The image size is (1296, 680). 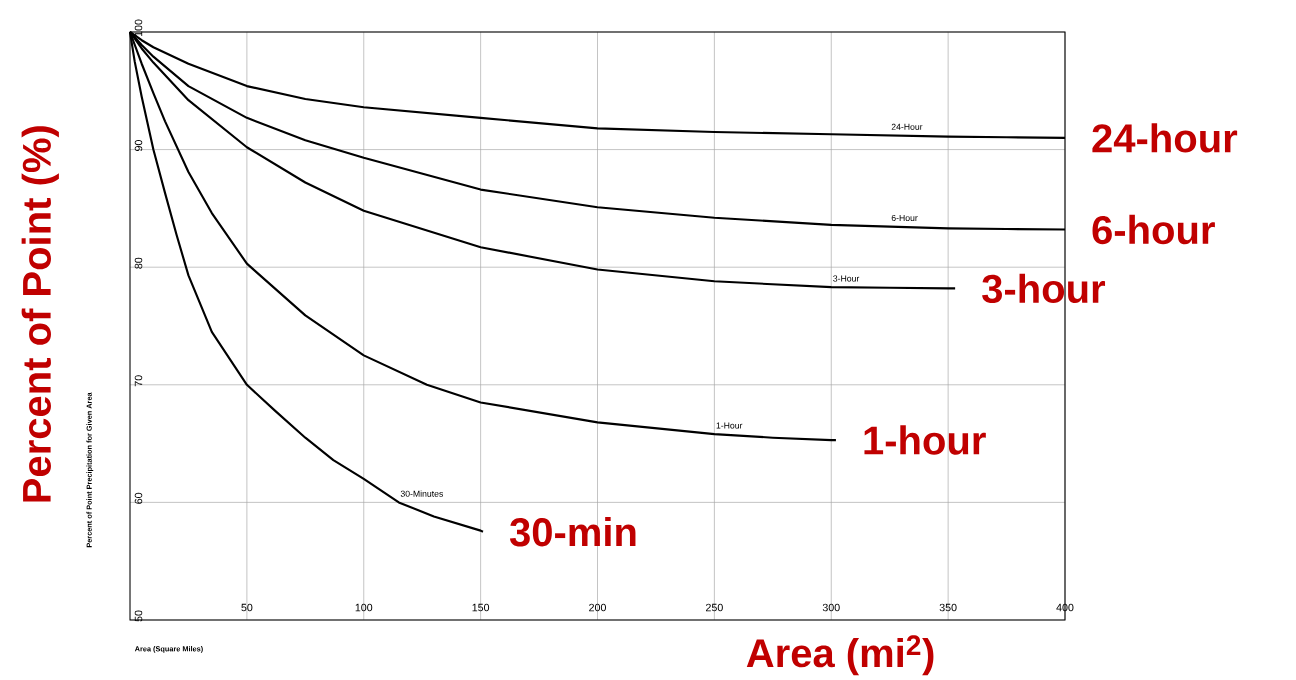 I want to click on series-label: 6-Hour, so click(x=904, y=218).